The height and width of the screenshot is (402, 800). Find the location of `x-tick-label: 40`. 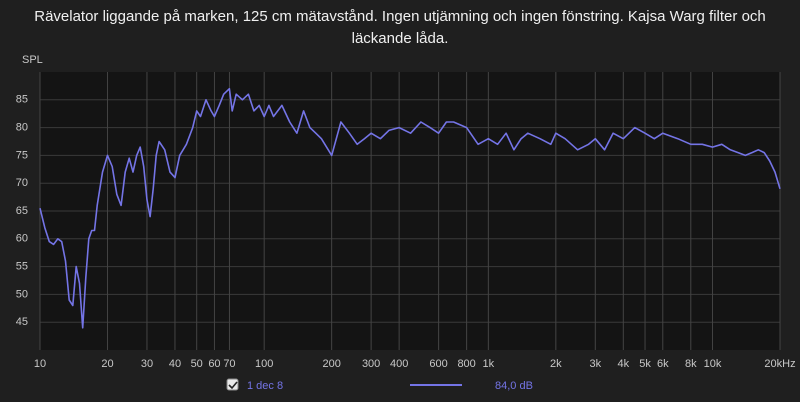

x-tick-label: 40 is located at coordinates (175, 364).